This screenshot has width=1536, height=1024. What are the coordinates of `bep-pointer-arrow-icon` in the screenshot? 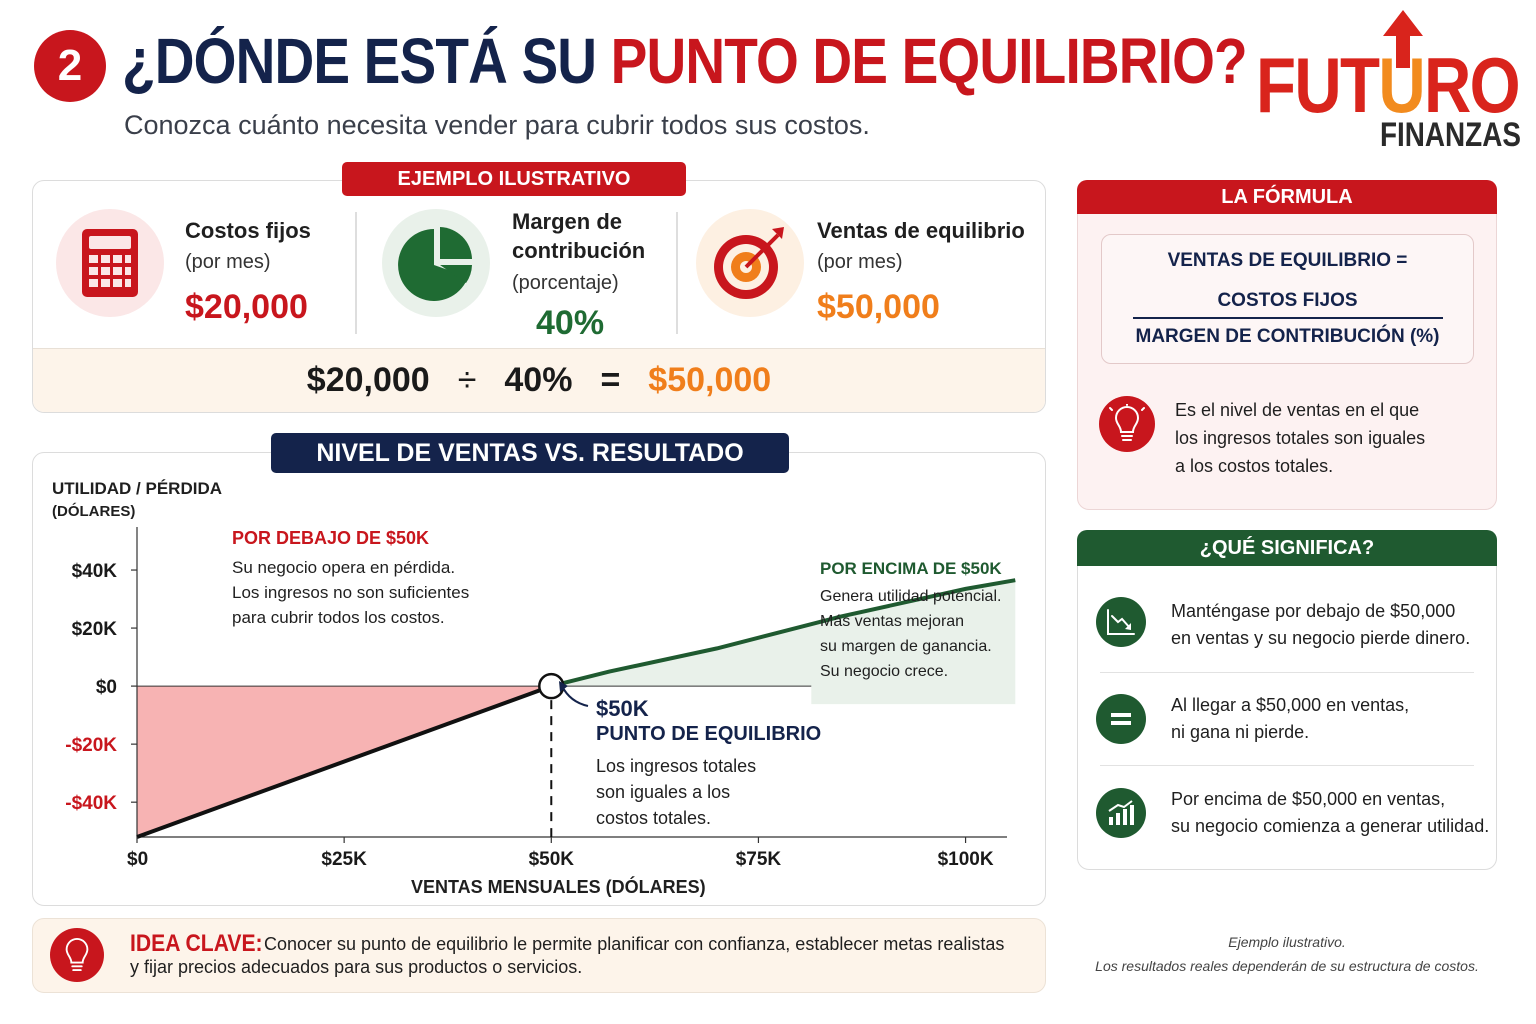 It's located at (574, 694).